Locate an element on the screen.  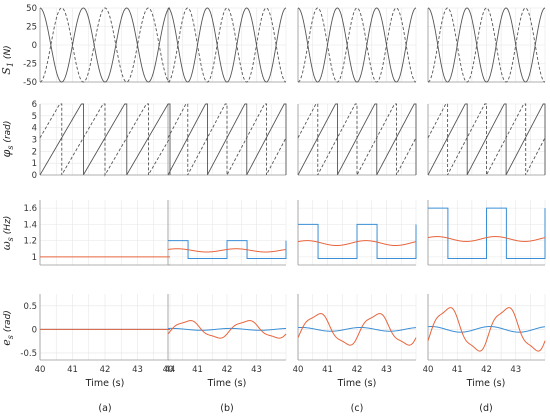
ylabel-s1: S1 (N) is located at coordinates (7, 59).